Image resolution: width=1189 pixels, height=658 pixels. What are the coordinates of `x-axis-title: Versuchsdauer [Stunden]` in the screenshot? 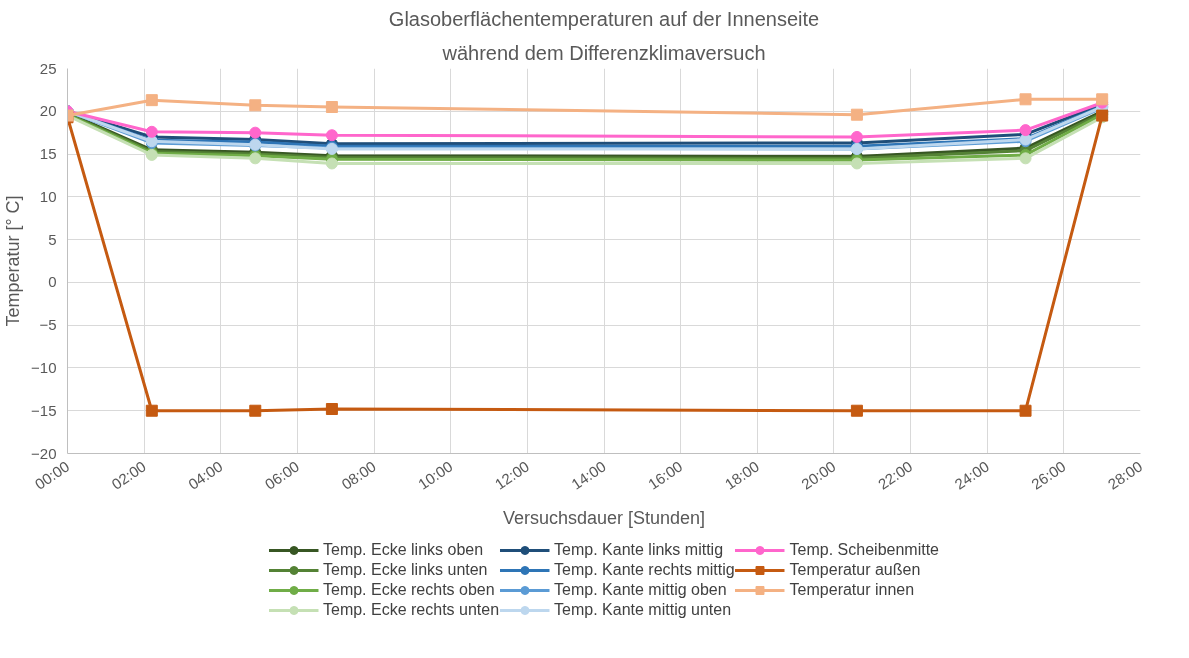 It's located at (604, 517).